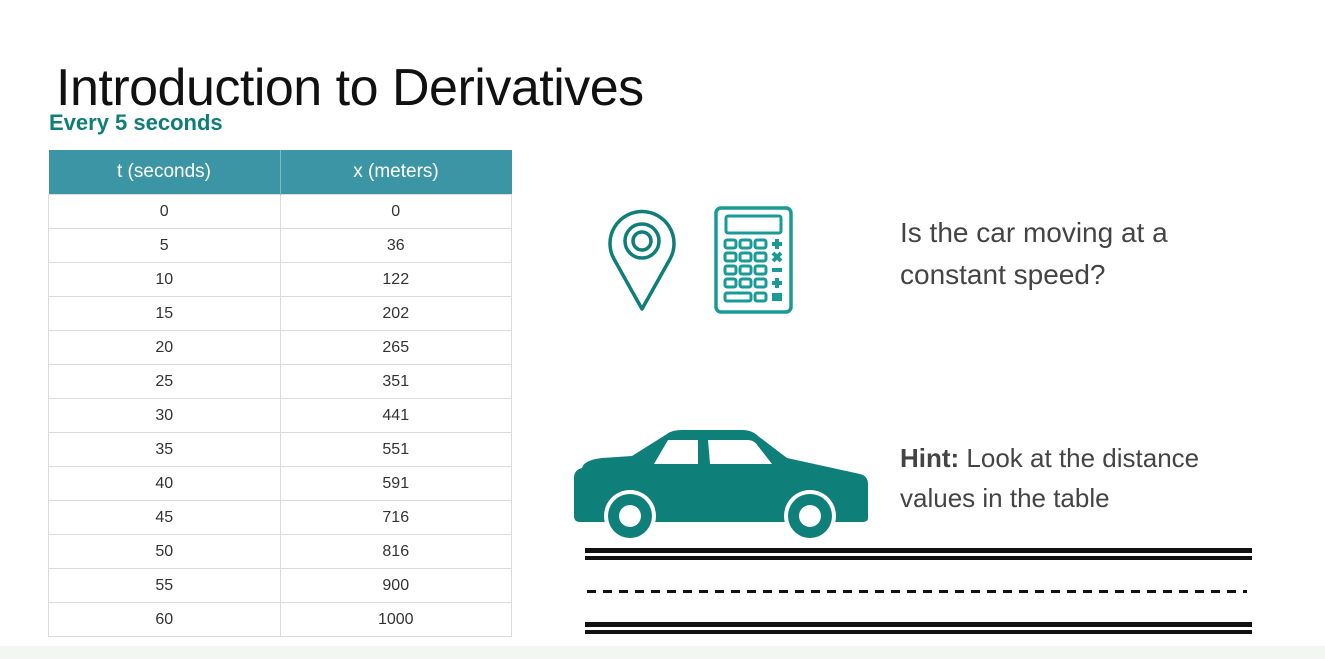  I want to click on cell-t: 10, so click(164, 279).